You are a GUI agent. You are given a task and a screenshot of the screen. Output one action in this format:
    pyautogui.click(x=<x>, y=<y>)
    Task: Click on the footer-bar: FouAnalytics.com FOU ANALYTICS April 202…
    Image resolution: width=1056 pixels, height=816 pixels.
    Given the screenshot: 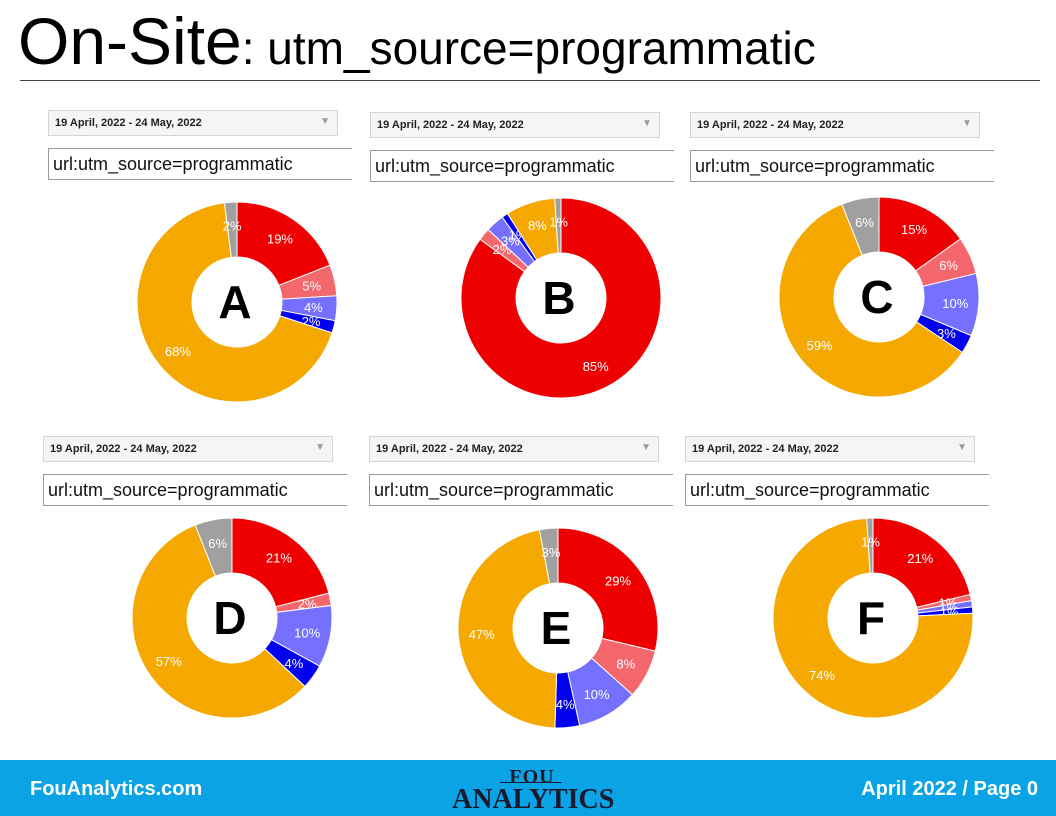 What is the action you would take?
    pyautogui.click(x=528, y=788)
    